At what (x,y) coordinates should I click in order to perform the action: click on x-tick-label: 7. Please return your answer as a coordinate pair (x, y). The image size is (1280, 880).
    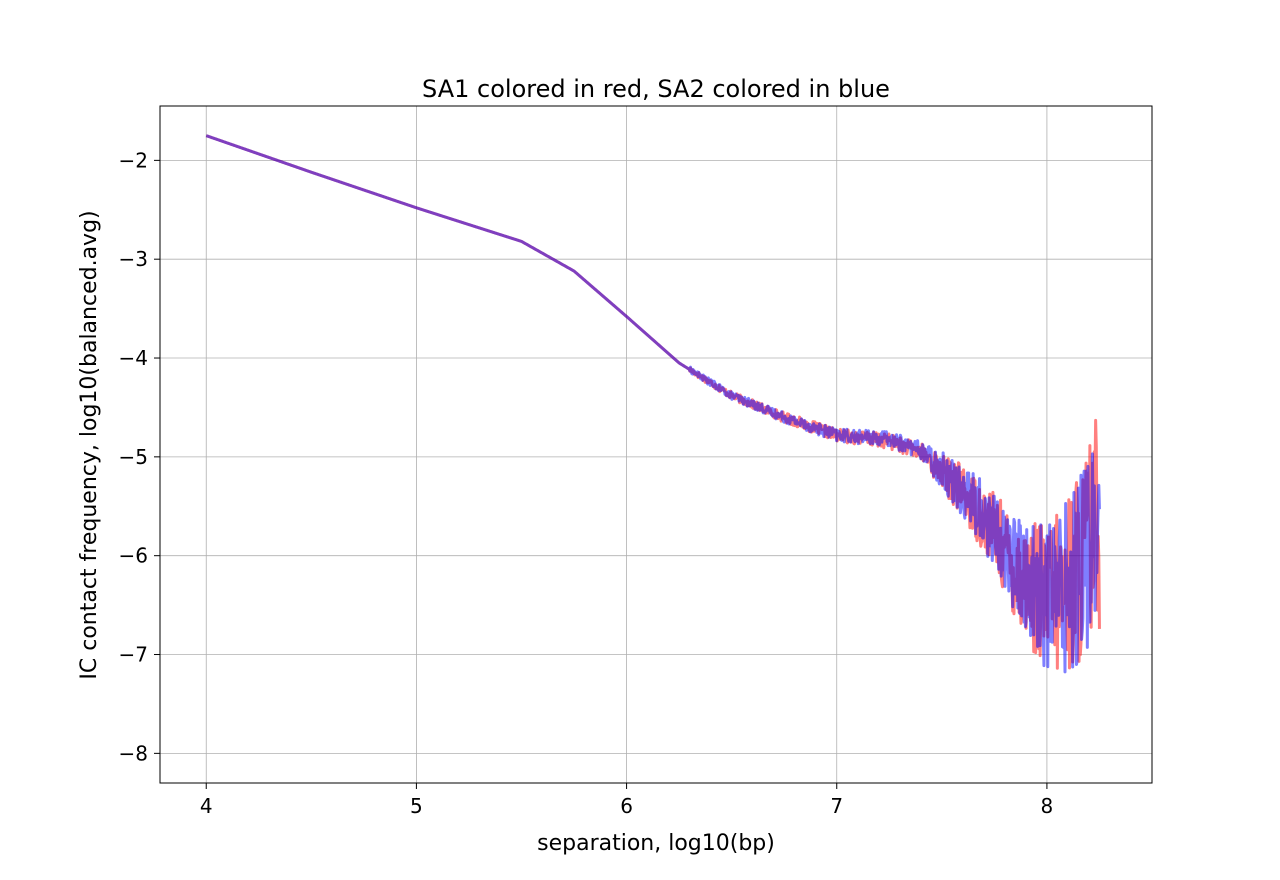
    Looking at the image, I should click on (836, 806).